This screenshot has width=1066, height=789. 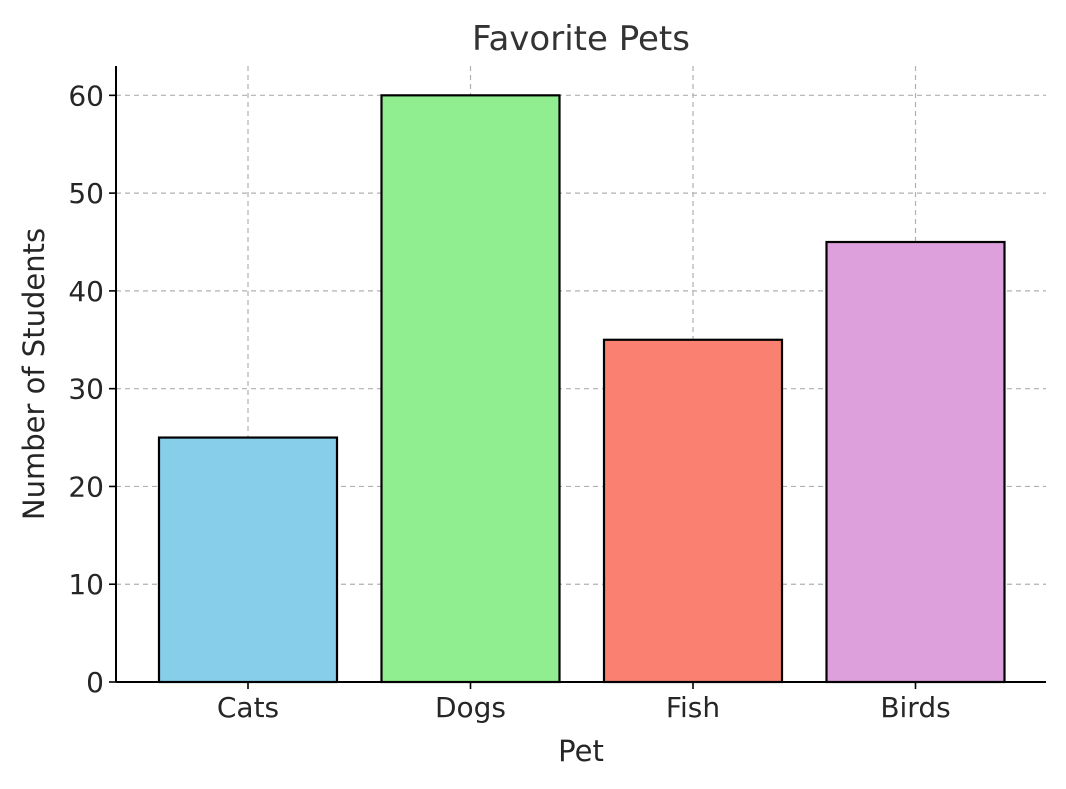 I want to click on y-tick-label: 10, so click(x=86, y=584).